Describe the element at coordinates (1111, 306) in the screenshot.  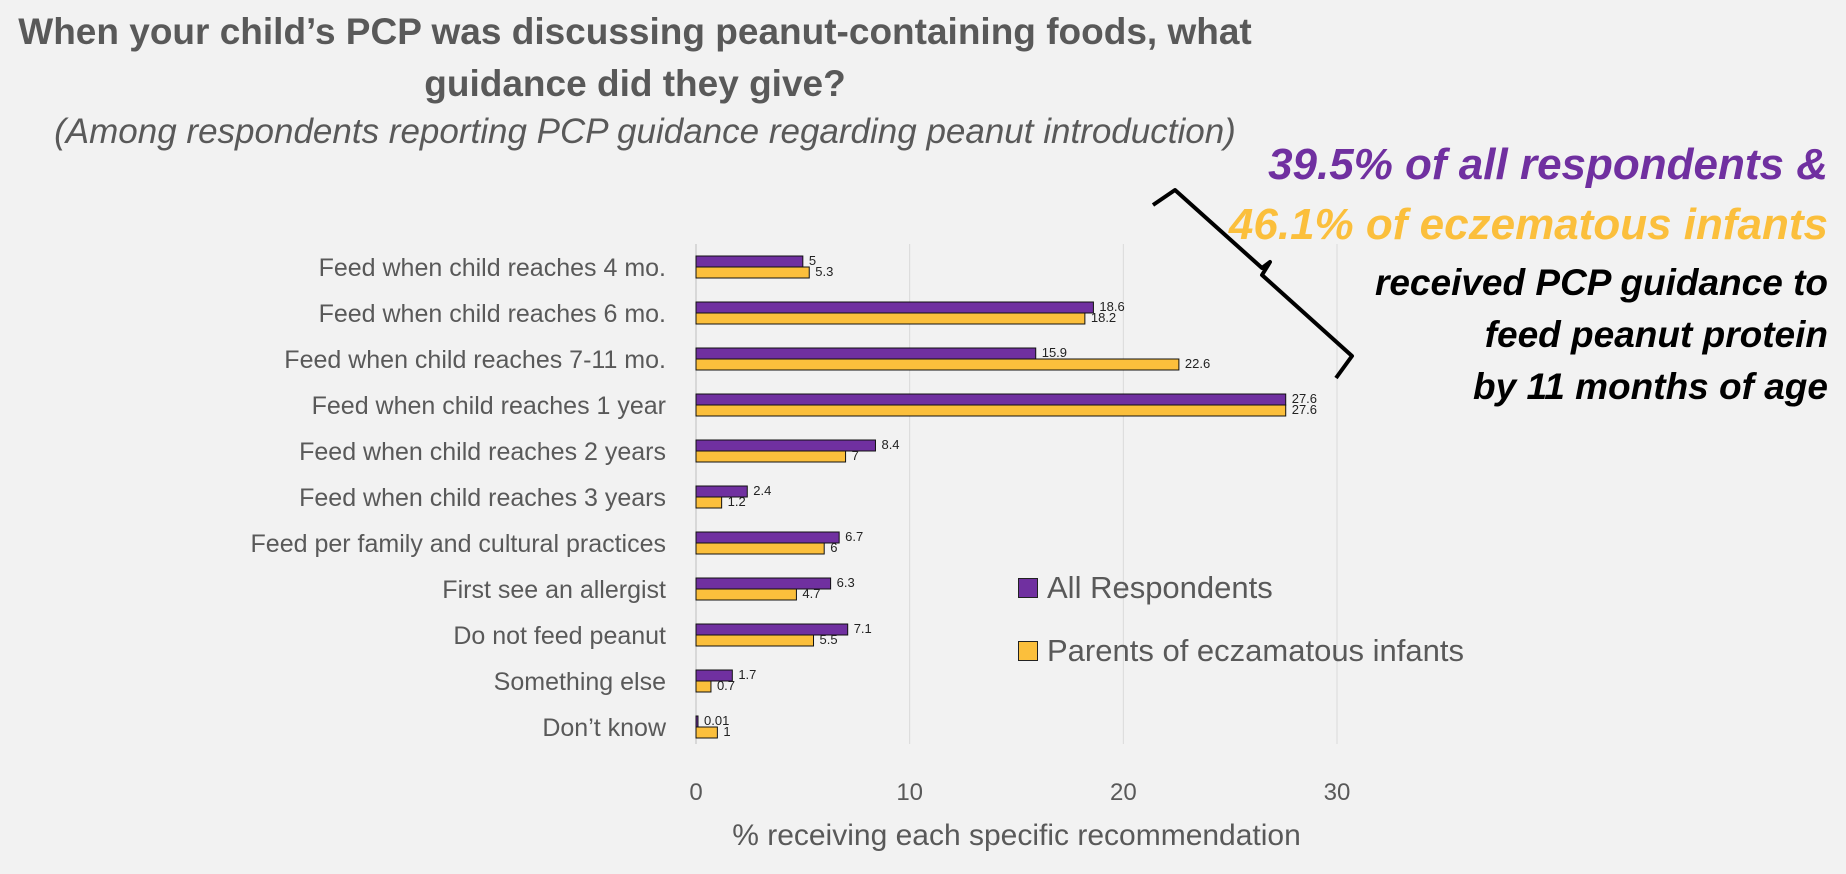
I see `data-label-all-respondents-1: 18.6` at that location.